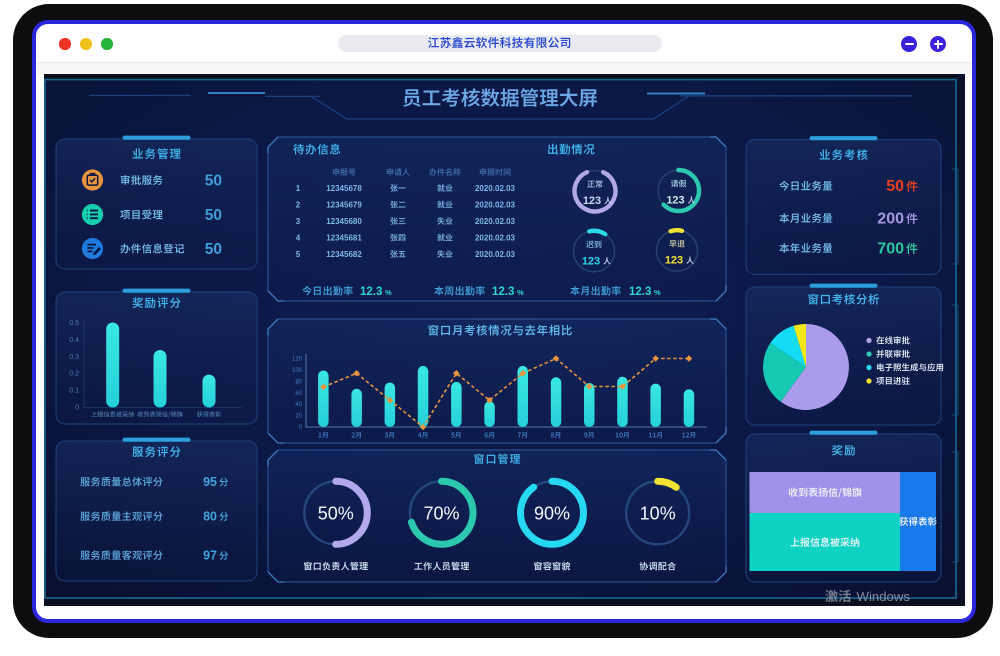 Image resolution: width=1000 pixels, height=656 pixels. What do you see at coordinates (298, 394) in the screenshot?
I see `svg-text: 60` at bounding box center [298, 394].